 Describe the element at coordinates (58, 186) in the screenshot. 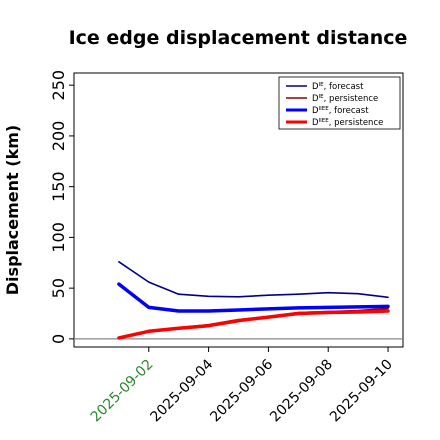

I see `y-tick-label: 150` at that location.